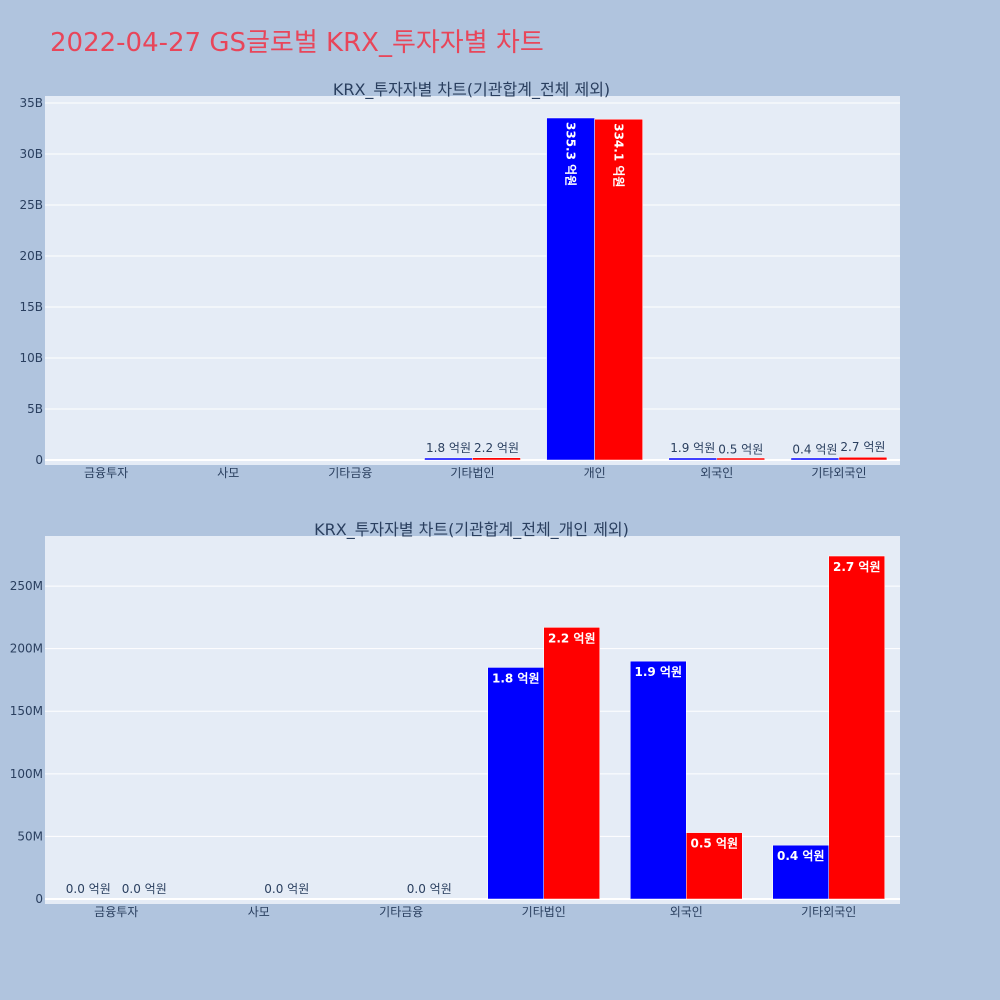  Describe the element at coordinates (26, 711) in the screenshot. I see `y-tick-label: 150M` at that location.